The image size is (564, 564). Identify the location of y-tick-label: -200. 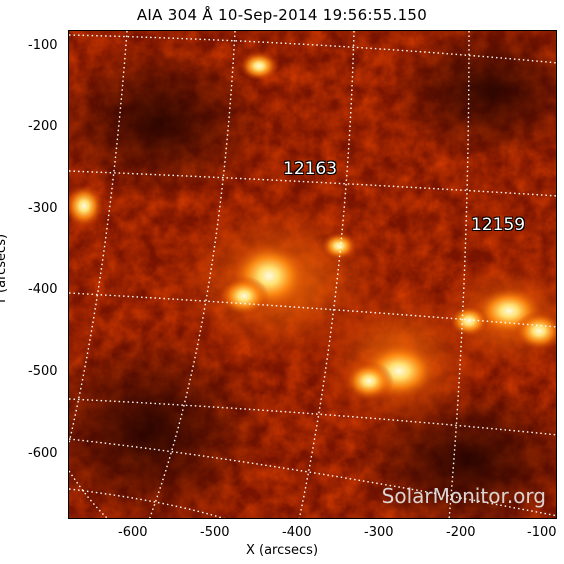
(43, 126).